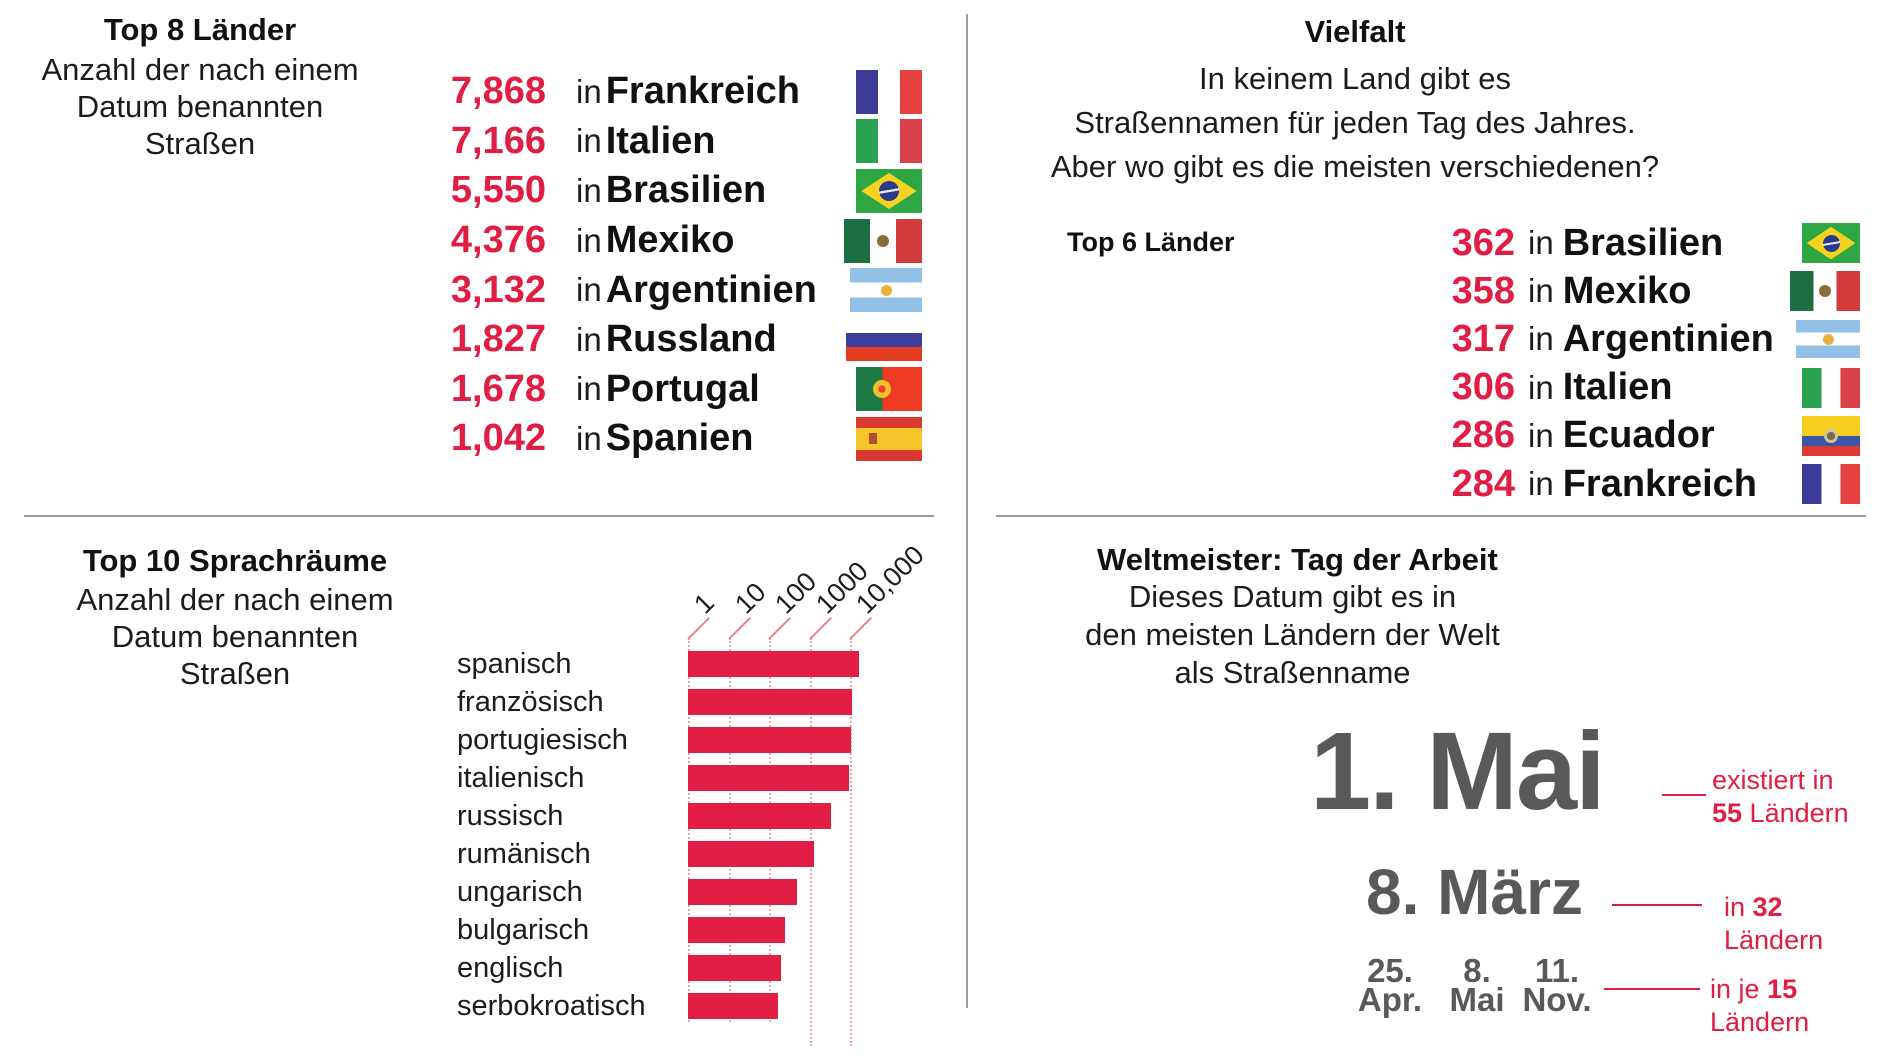 The image size is (1880, 1058). I want to click on axis-tick-label: 100, so click(796, 593).